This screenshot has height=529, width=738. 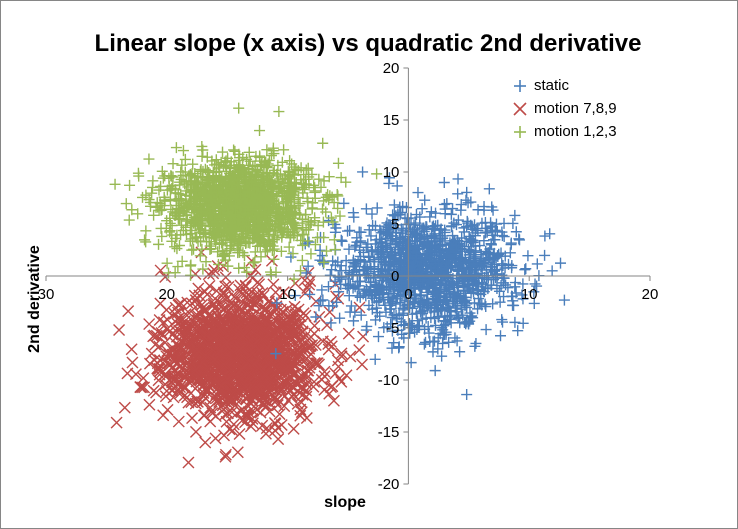 I want to click on legend-label: motion 7,8,9, so click(x=575, y=108).